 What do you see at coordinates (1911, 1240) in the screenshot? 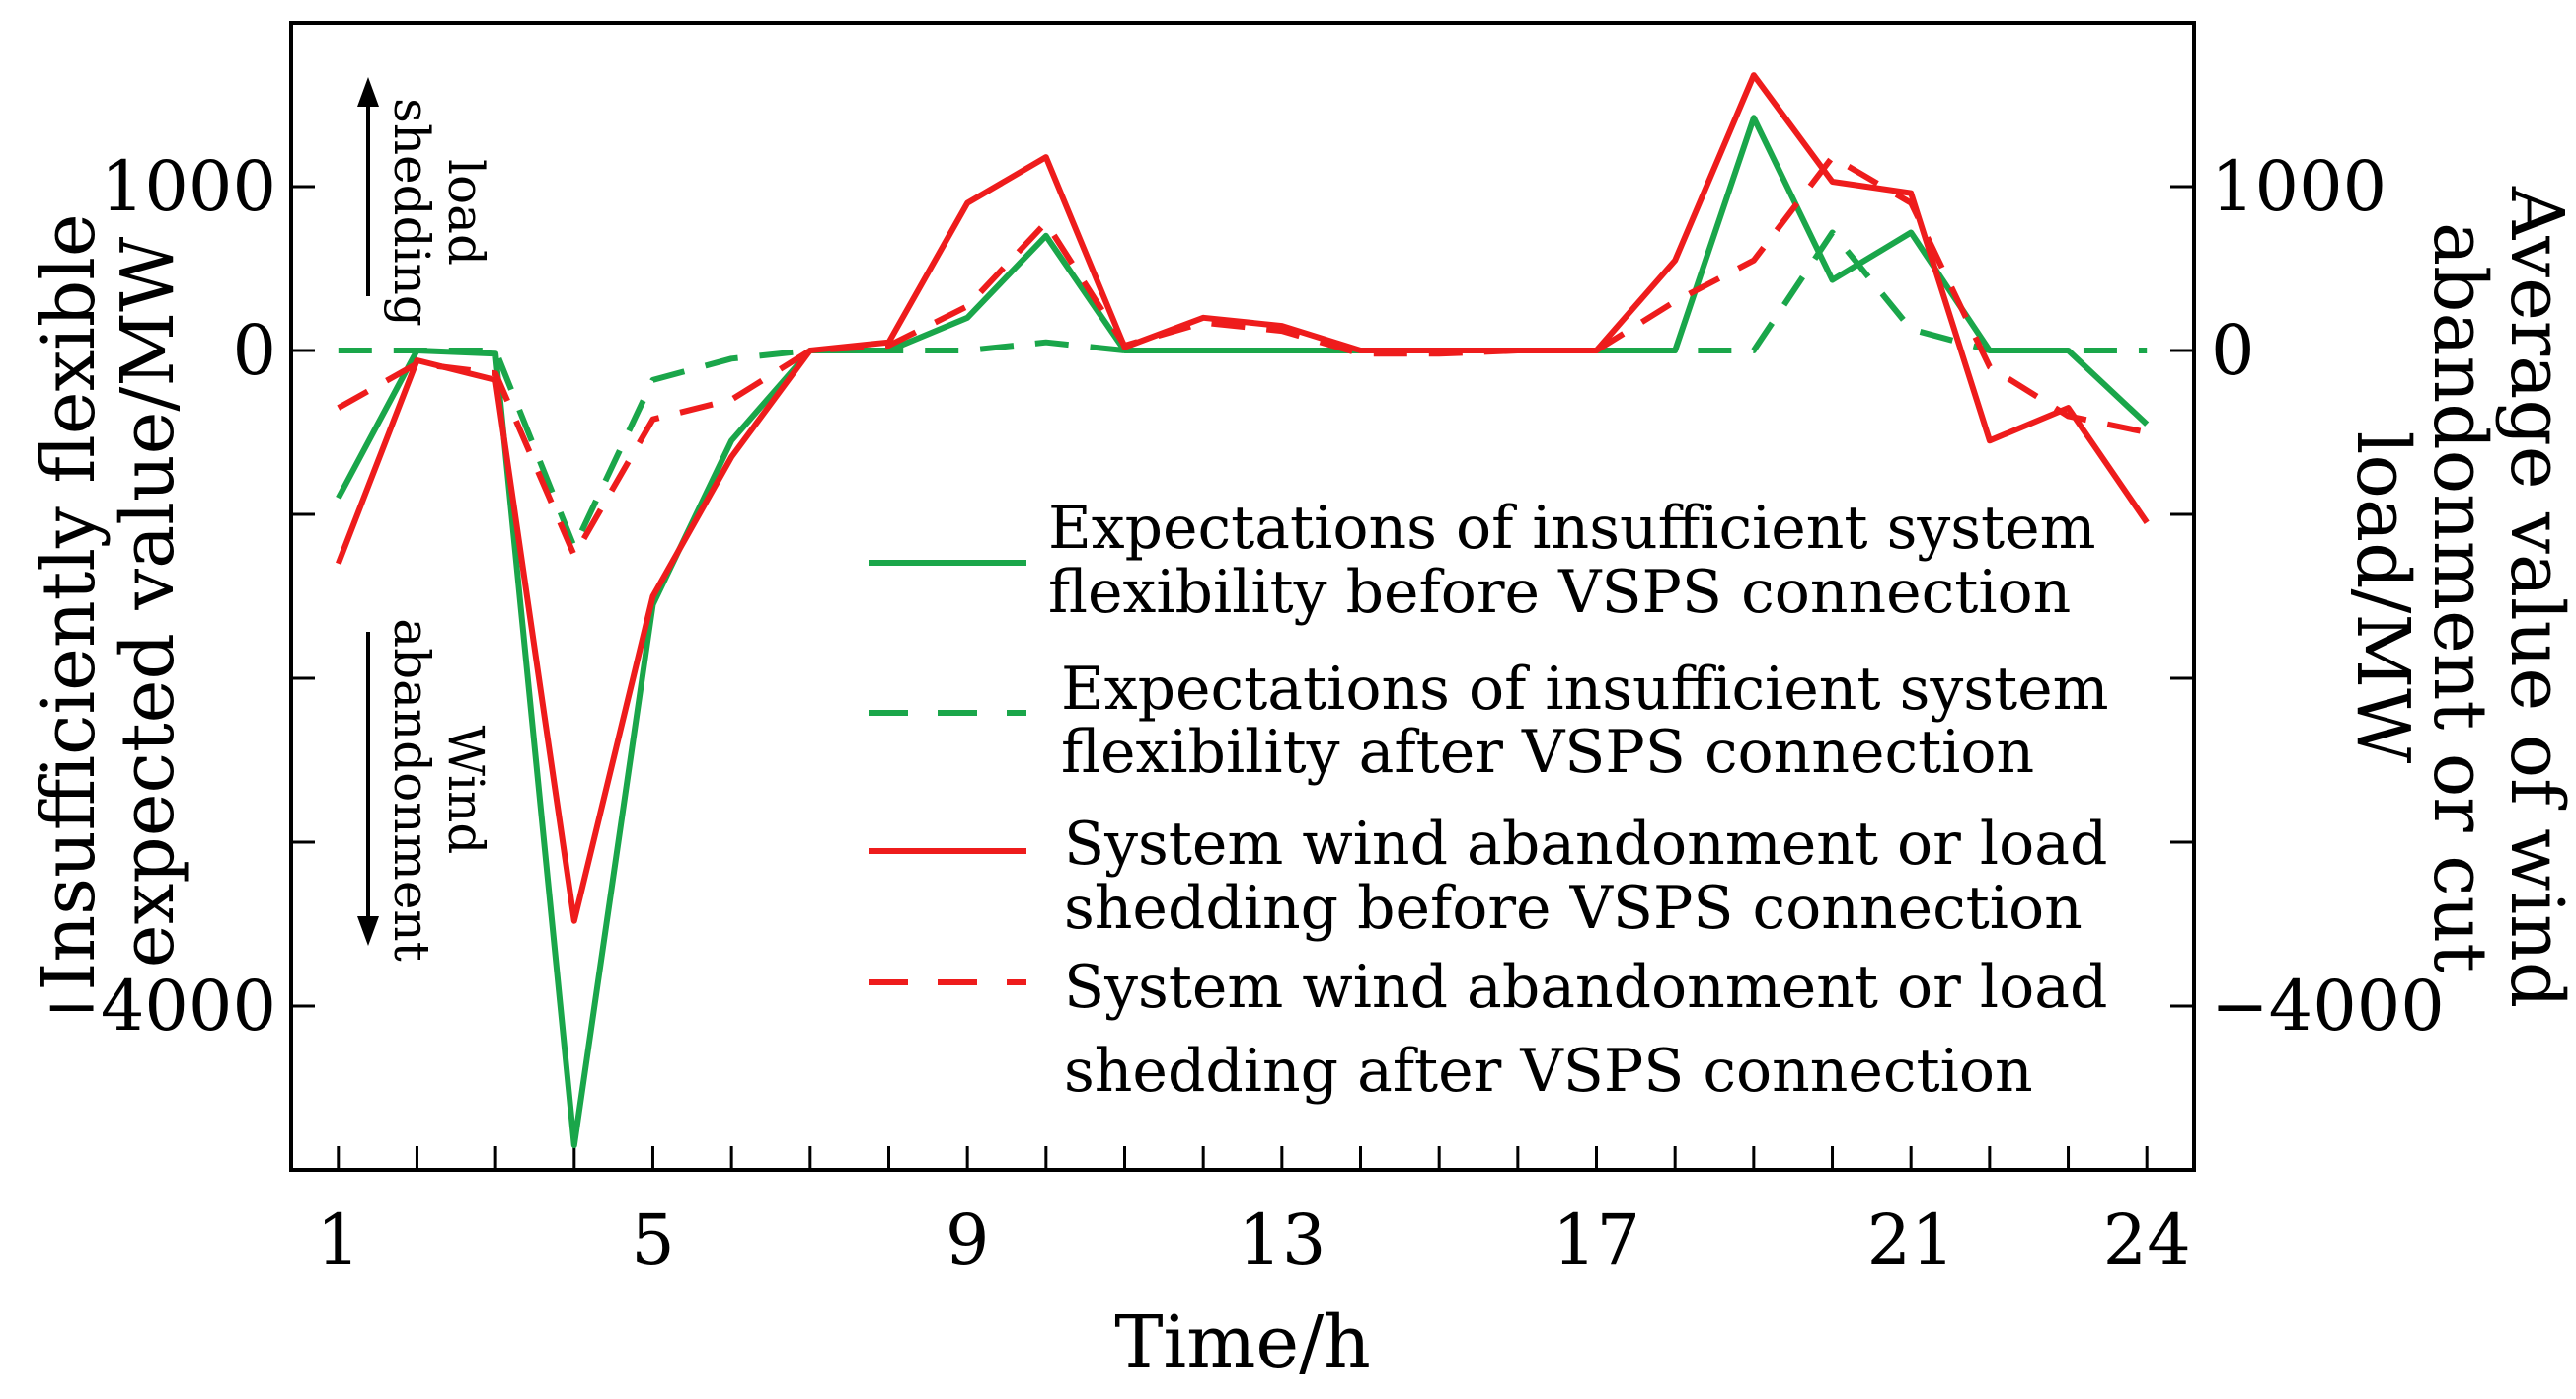
I see `x-tick-label: 21` at bounding box center [1911, 1240].